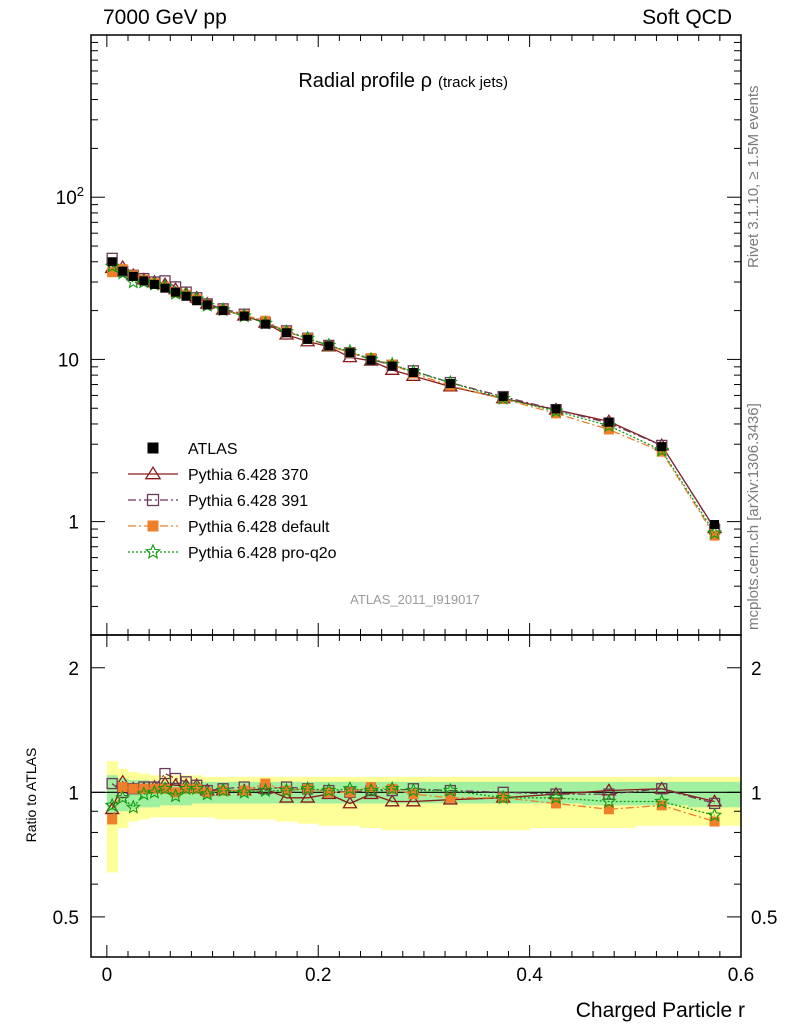 This screenshot has width=786, height=1024. I want to click on x-axis-label: Charged Particle r, so click(660, 1010).